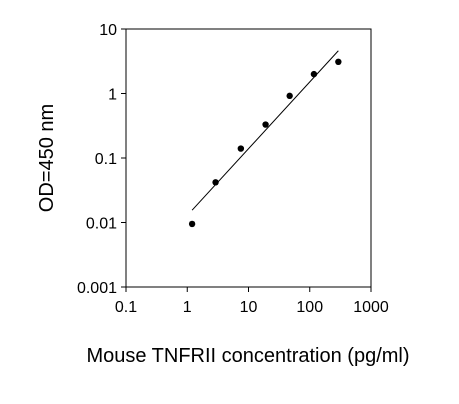 The height and width of the screenshot is (404, 459). I want to click on x-axis-title: Mouse TNFRII concentration (pg/ml), so click(247, 356).